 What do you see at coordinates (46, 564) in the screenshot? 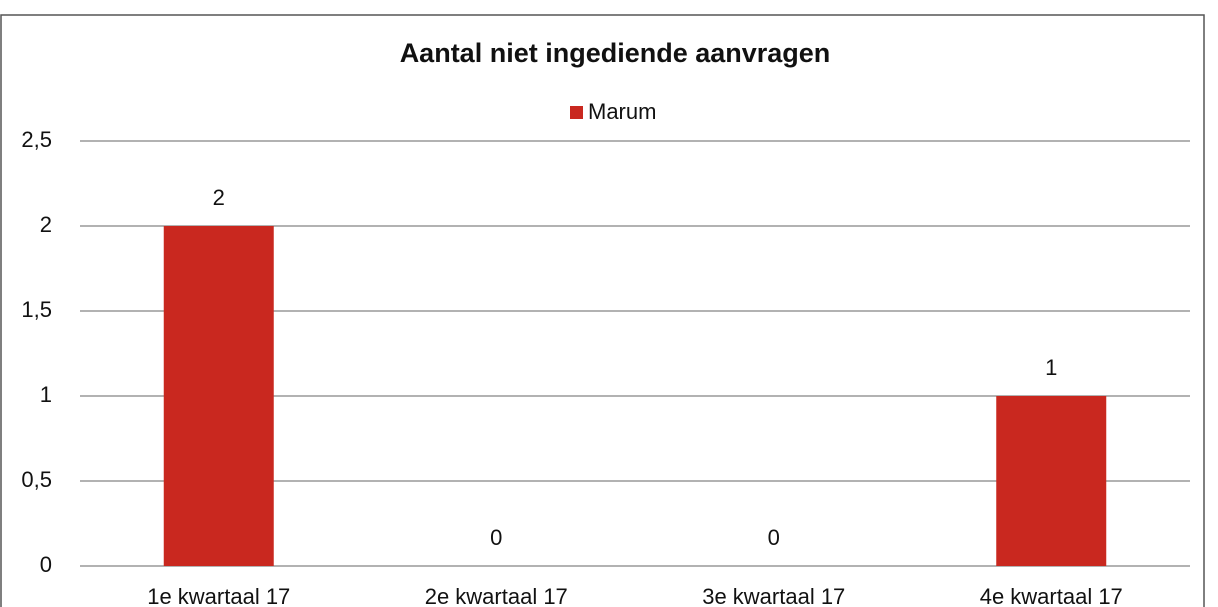
I see `y-tick-label: 0` at bounding box center [46, 564].